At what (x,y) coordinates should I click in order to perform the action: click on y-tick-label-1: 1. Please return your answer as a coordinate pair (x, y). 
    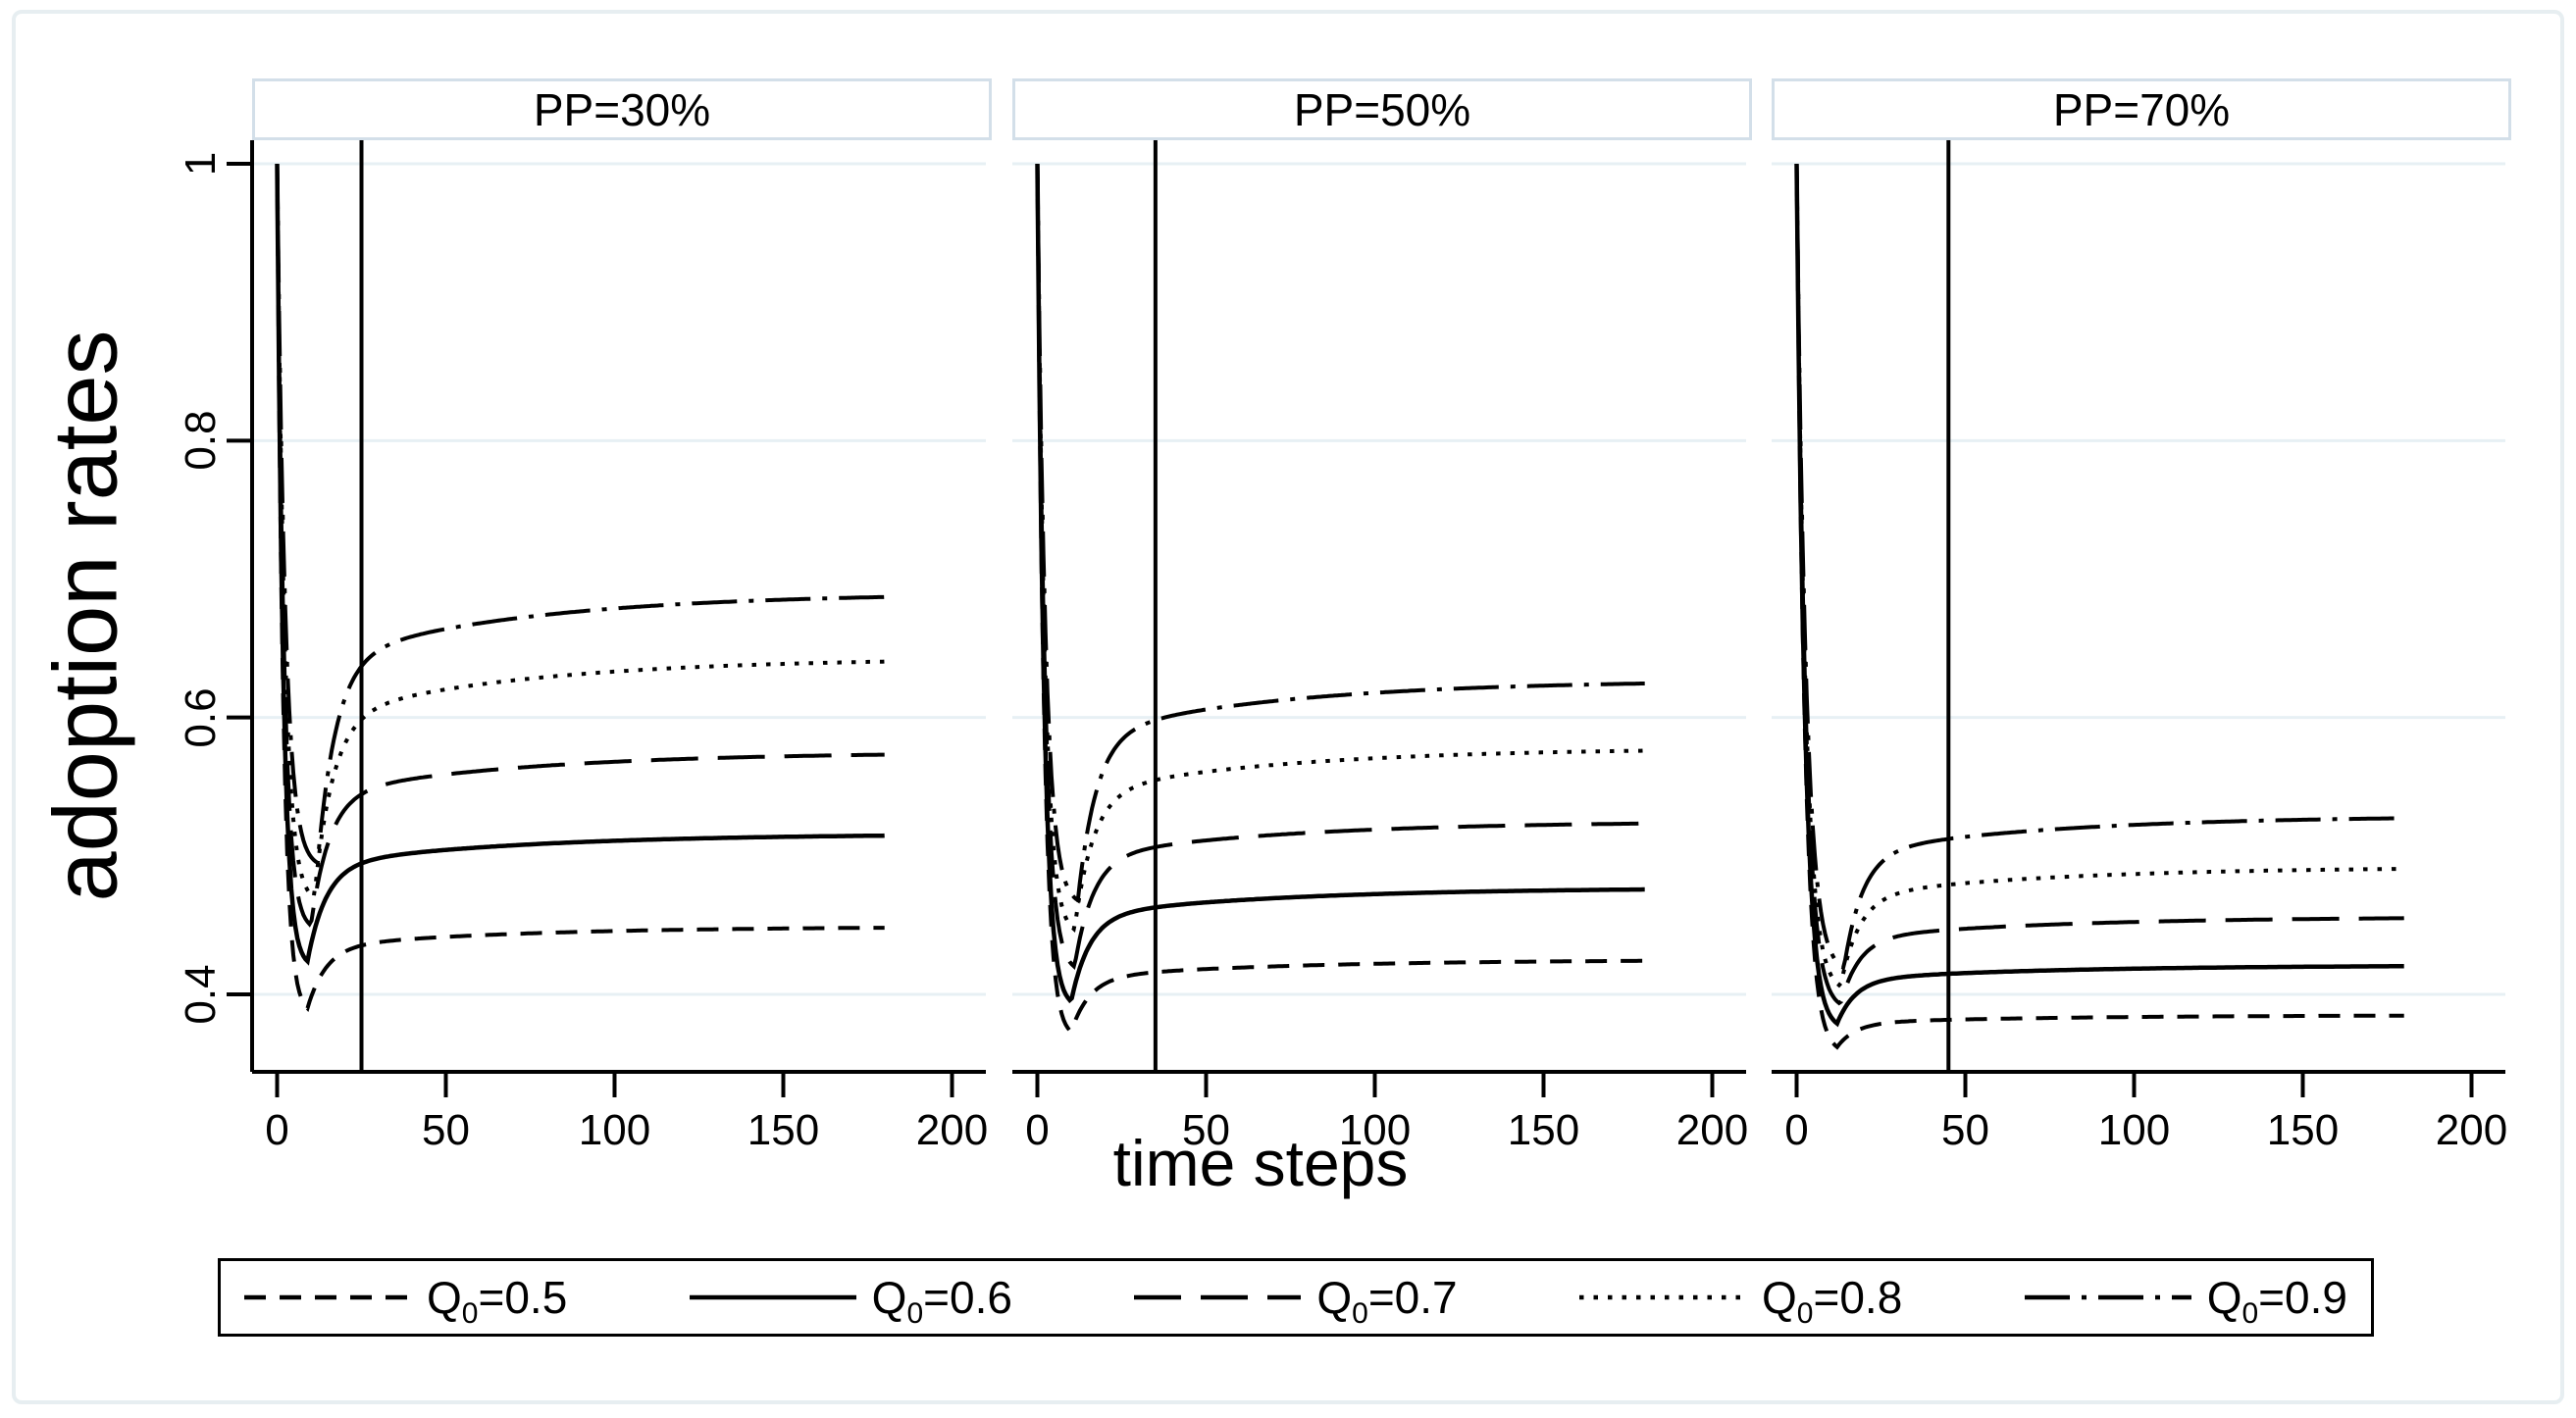
    Looking at the image, I should click on (201, 164).